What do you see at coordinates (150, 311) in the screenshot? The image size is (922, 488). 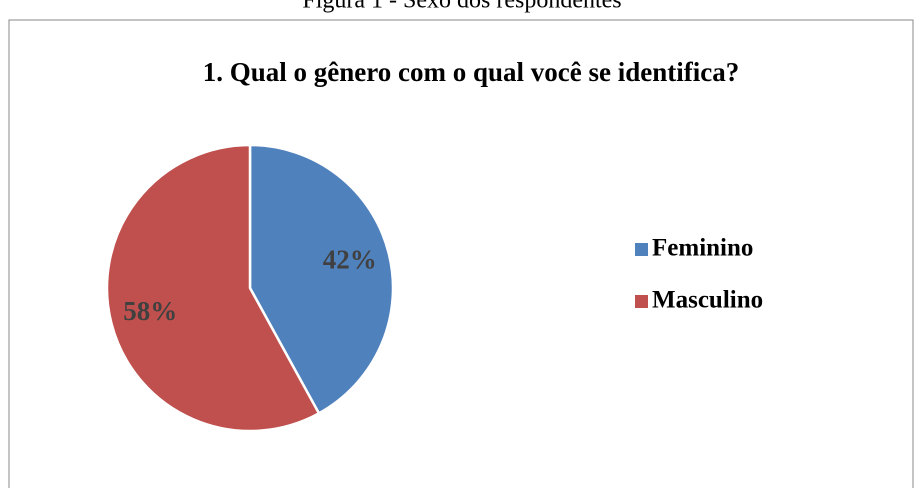 I see `data-label: 58%` at bounding box center [150, 311].